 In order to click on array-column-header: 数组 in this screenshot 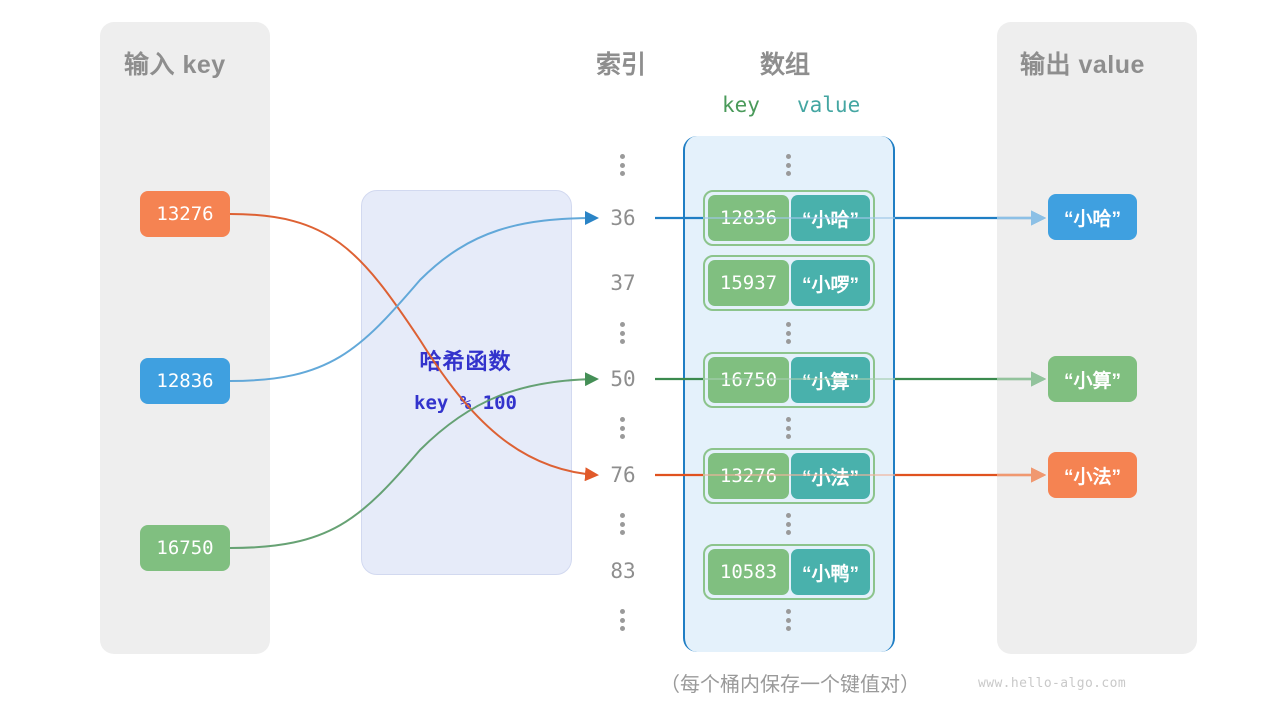, I will do `click(785, 65)`.